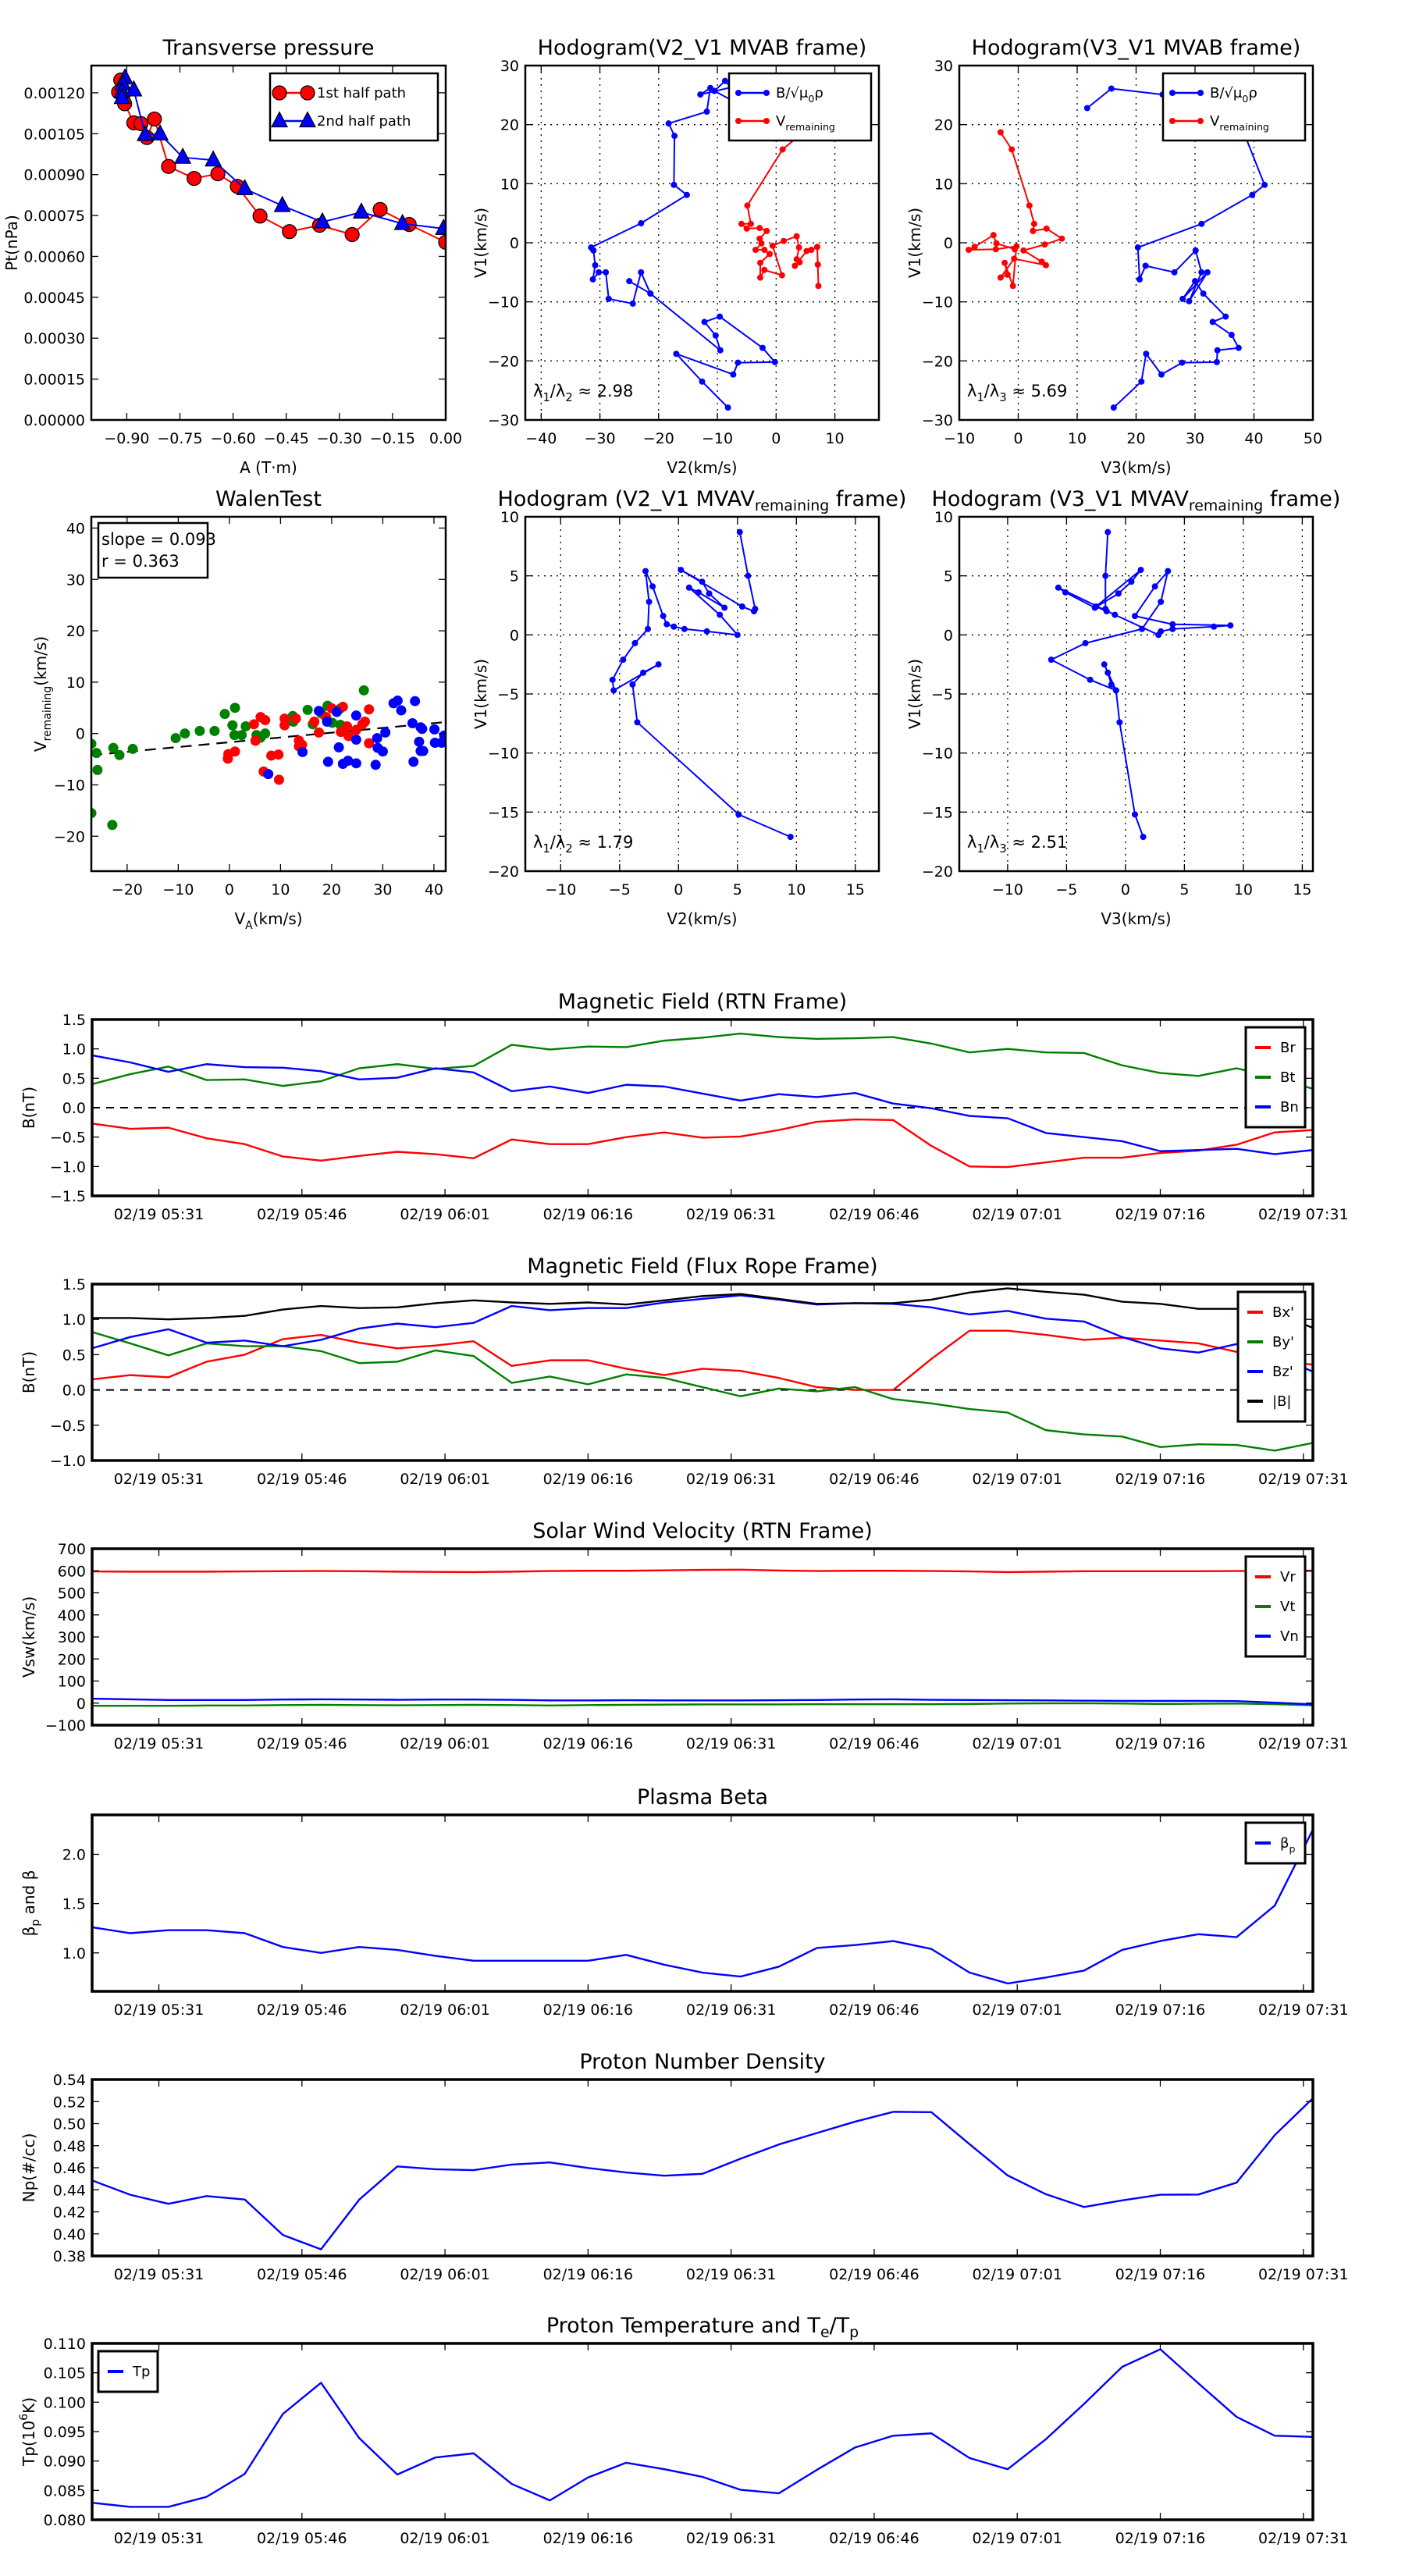 The height and width of the screenshot is (2576, 1405). I want to click on chart-title: Hodogram (V3_V1 MVAVremaining frame), so click(1137, 500).